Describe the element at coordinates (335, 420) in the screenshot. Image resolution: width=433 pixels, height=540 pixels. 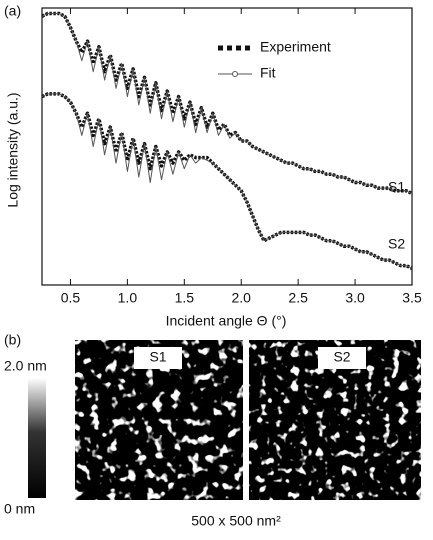
I see `afm-image: S2` at that location.